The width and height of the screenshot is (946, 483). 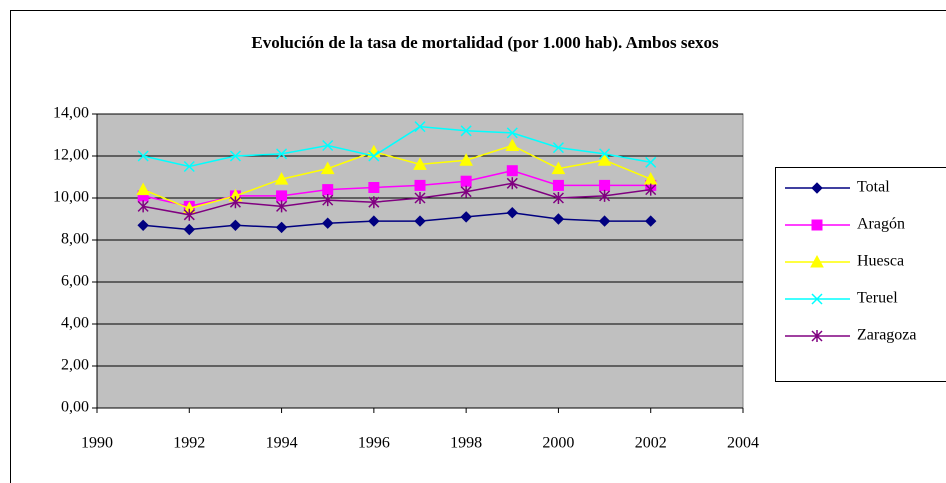 What do you see at coordinates (75, 407) in the screenshot?
I see `y-tick-label: 0,00` at bounding box center [75, 407].